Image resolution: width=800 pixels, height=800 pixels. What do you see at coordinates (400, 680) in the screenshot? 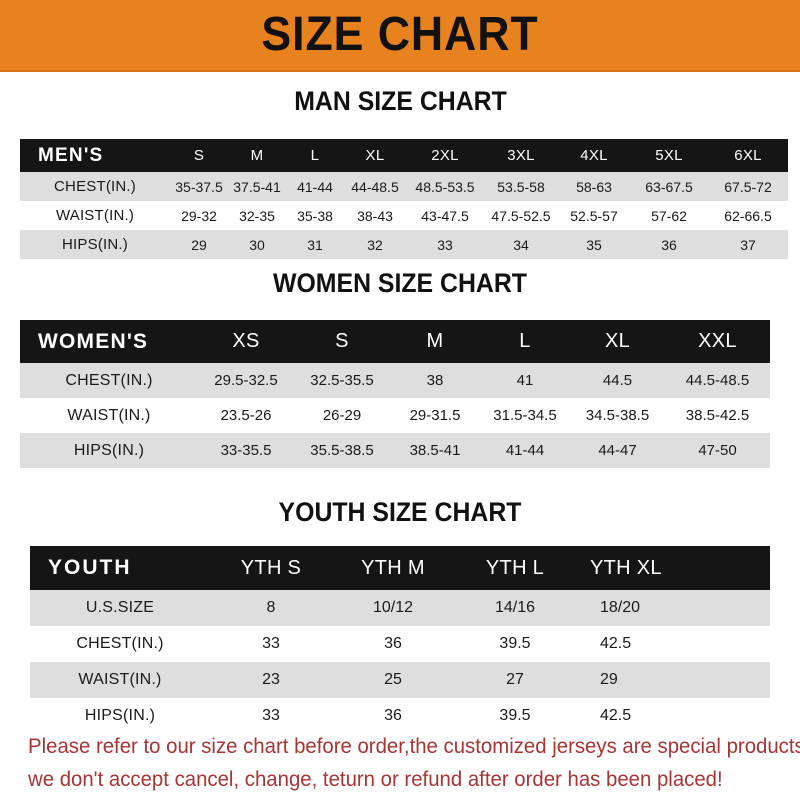
I see `table-row: WAIST(IN.) 23 25 27 29` at bounding box center [400, 680].